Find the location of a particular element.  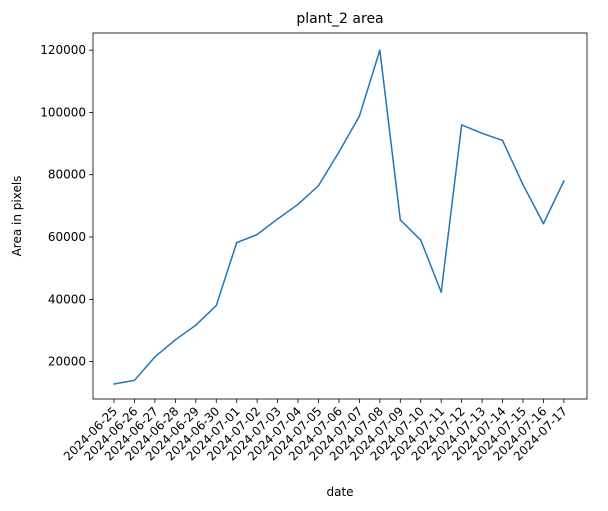

y-tick-label: 80000 is located at coordinates (67, 175).